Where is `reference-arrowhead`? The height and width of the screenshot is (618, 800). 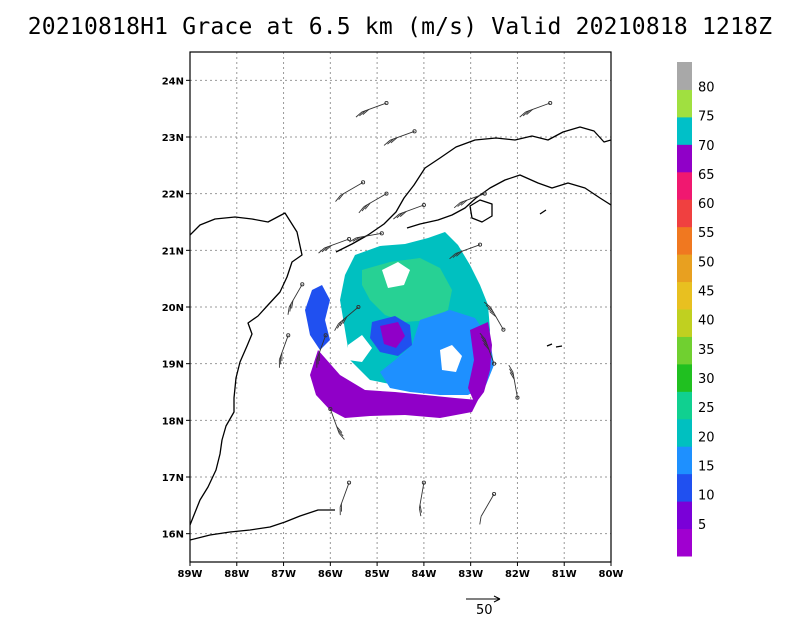 reference-arrowhead is located at coordinates (497, 599).